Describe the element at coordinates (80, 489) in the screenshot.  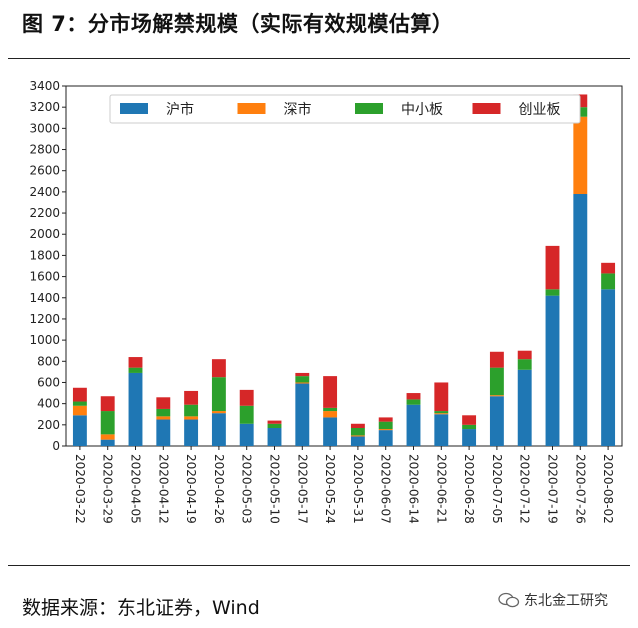
I see `x-tick-label: 2020-03-22` at that location.